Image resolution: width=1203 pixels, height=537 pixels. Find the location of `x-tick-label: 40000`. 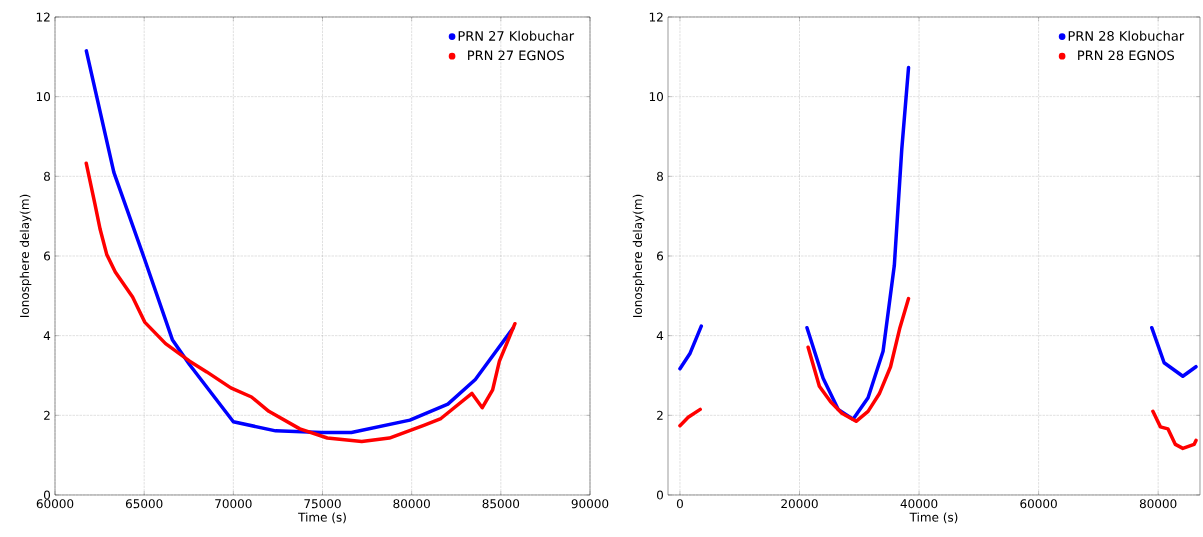

x-tick-label: 40000 is located at coordinates (919, 504).